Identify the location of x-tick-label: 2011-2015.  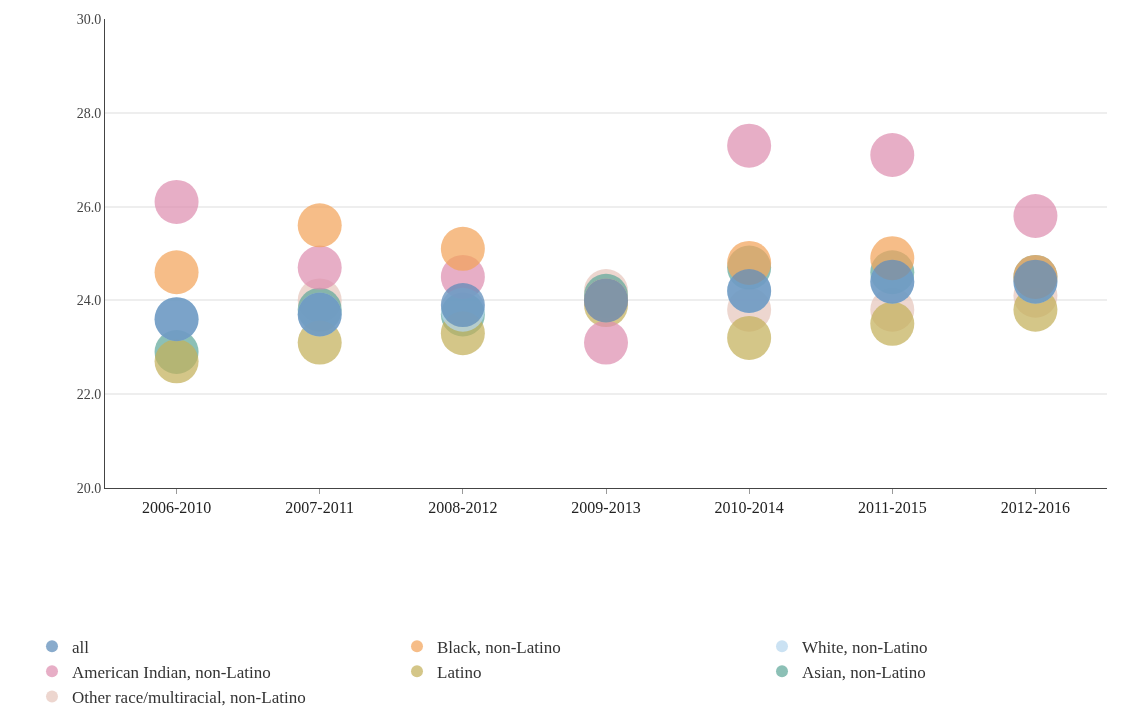
(892, 508).